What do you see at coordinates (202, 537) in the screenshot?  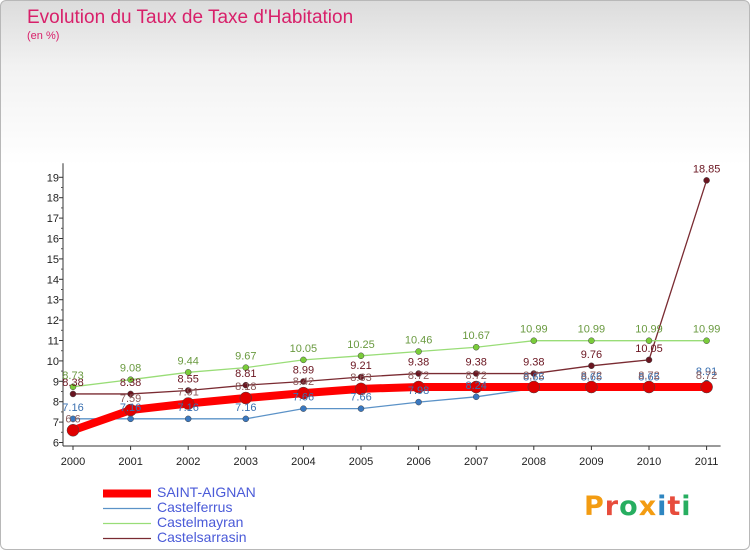 I see `legend-label: Castelsarrasin` at bounding box center [202, 537].